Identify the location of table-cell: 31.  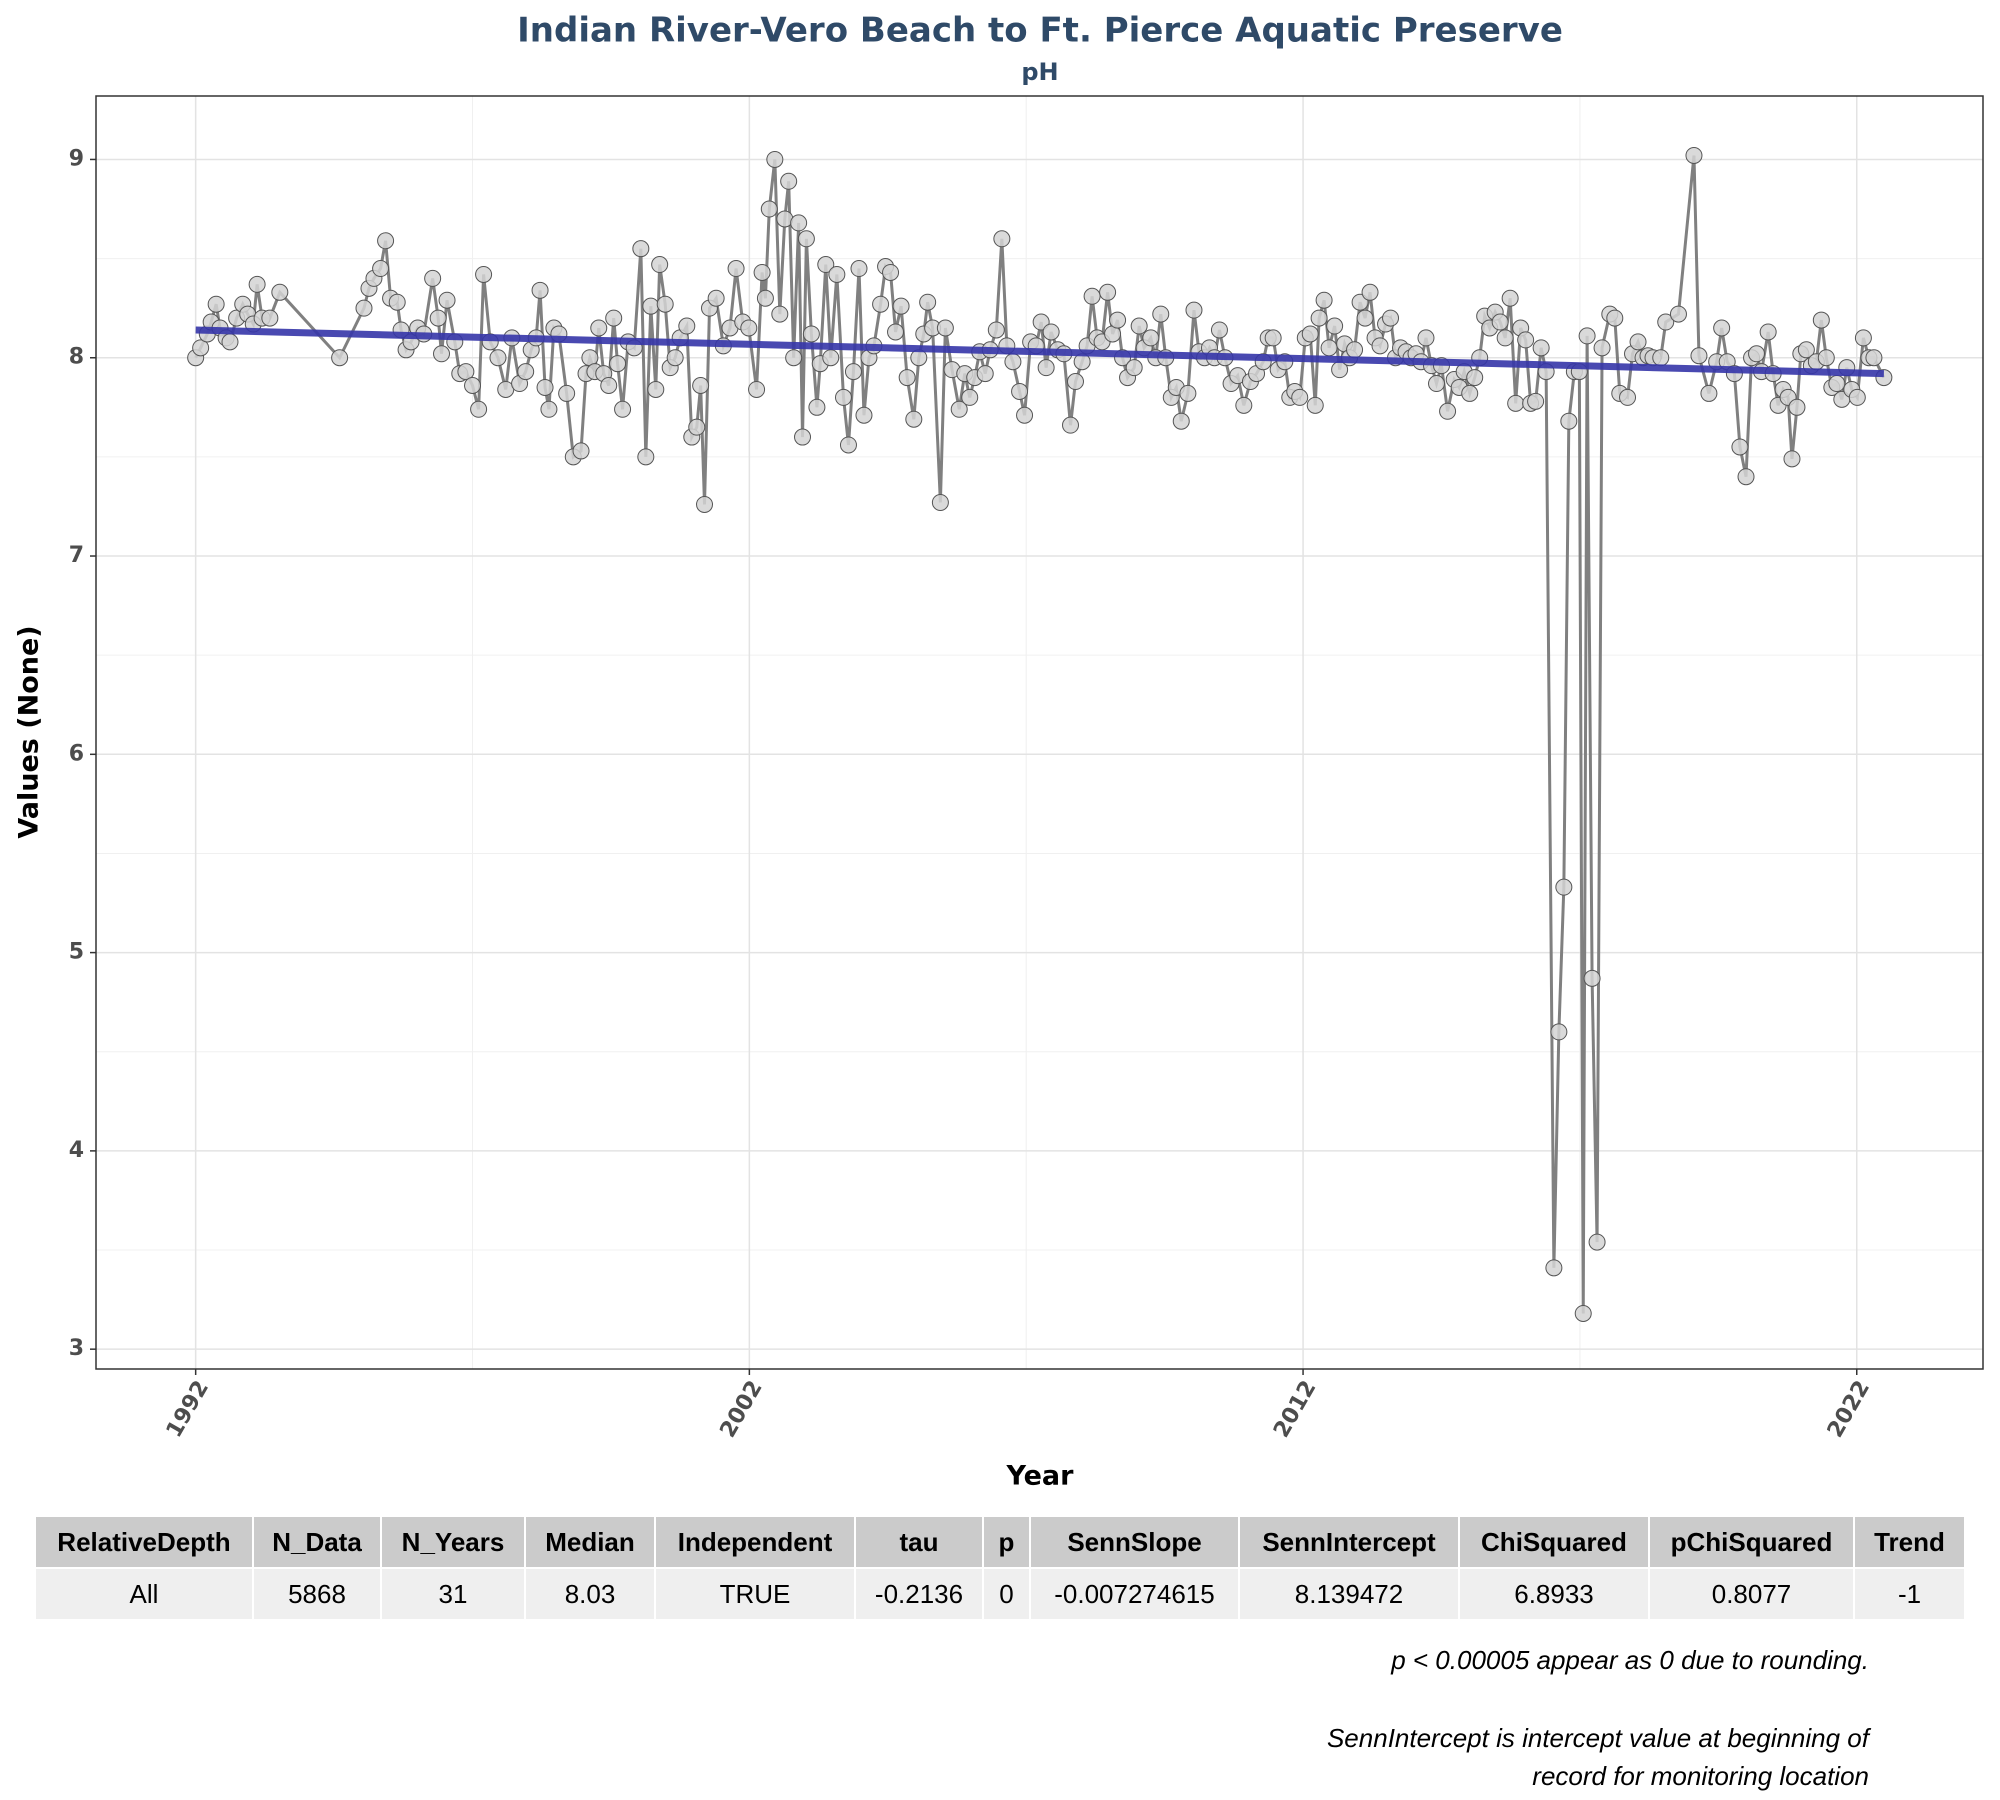
(453, 1594).